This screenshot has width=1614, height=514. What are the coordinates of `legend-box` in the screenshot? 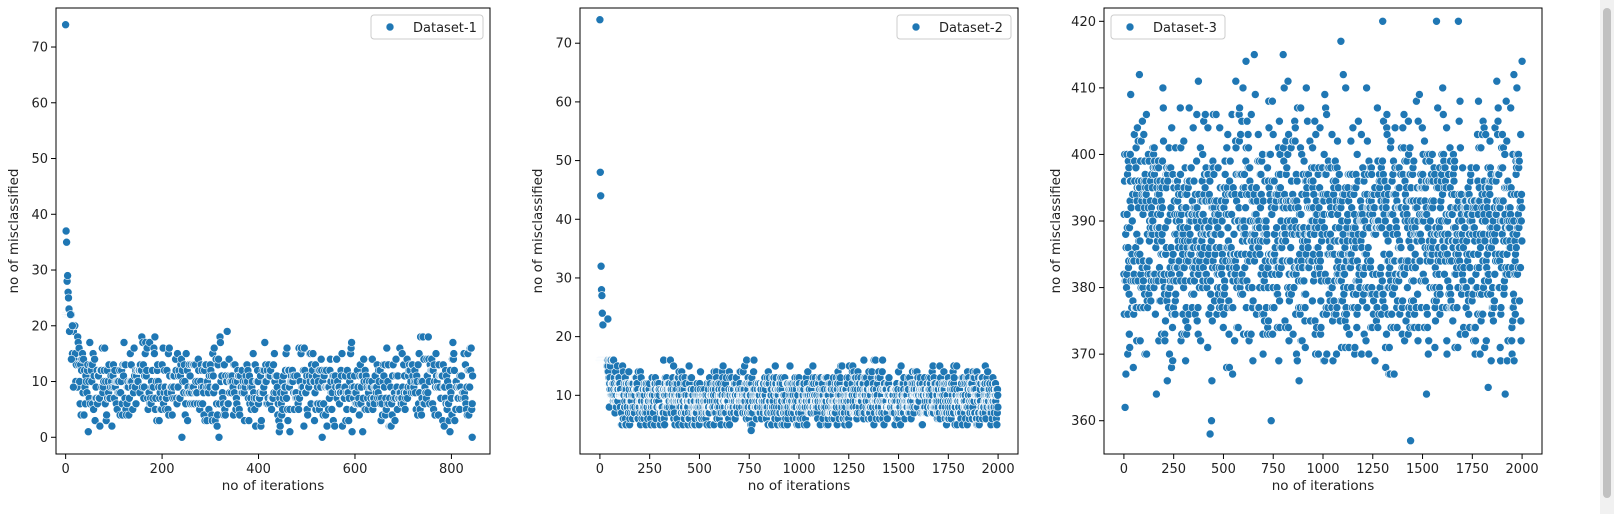 It's located at (427, 27).